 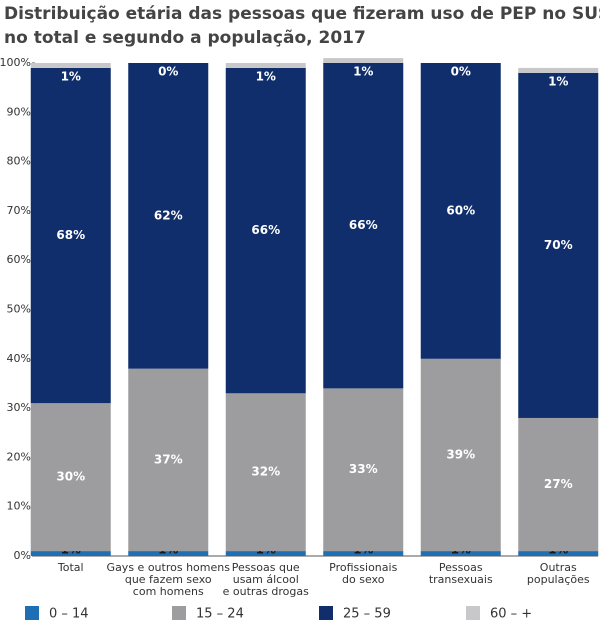 I want to click on legend-label: 60 – +, so click(x=511, y=614).